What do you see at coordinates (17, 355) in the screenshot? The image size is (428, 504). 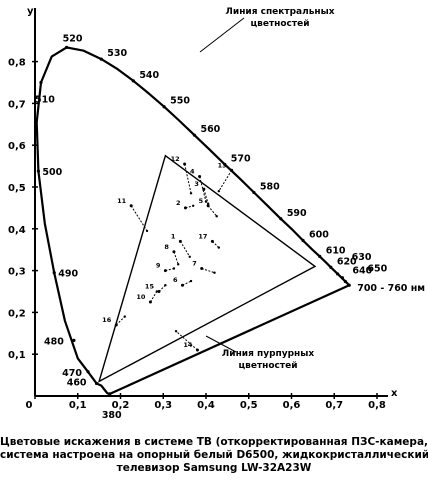 I see `y-tick-label: 0,1` at bounding box center [17, 355].